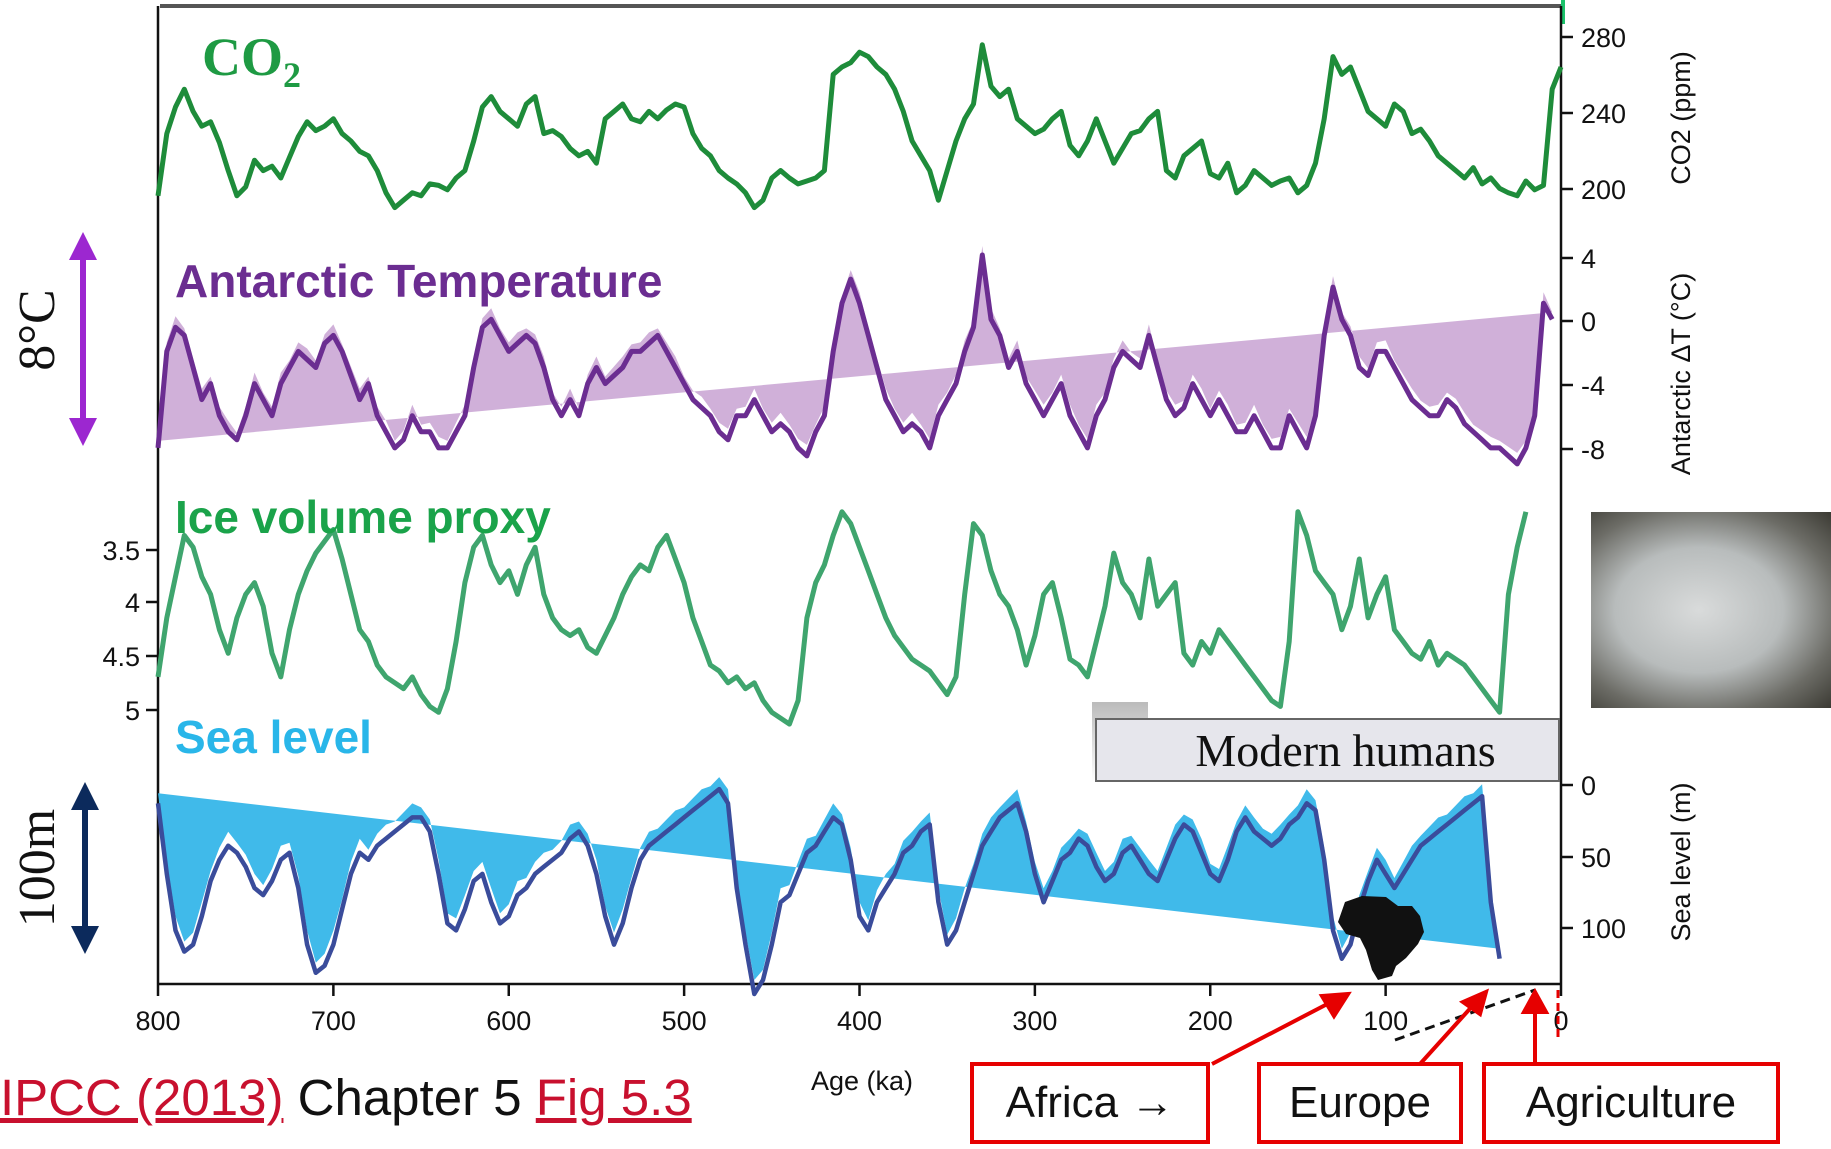  Describe the element at coordinates (1034, 1021) in the screenshot. I see `xtick-label: 300` at that location.